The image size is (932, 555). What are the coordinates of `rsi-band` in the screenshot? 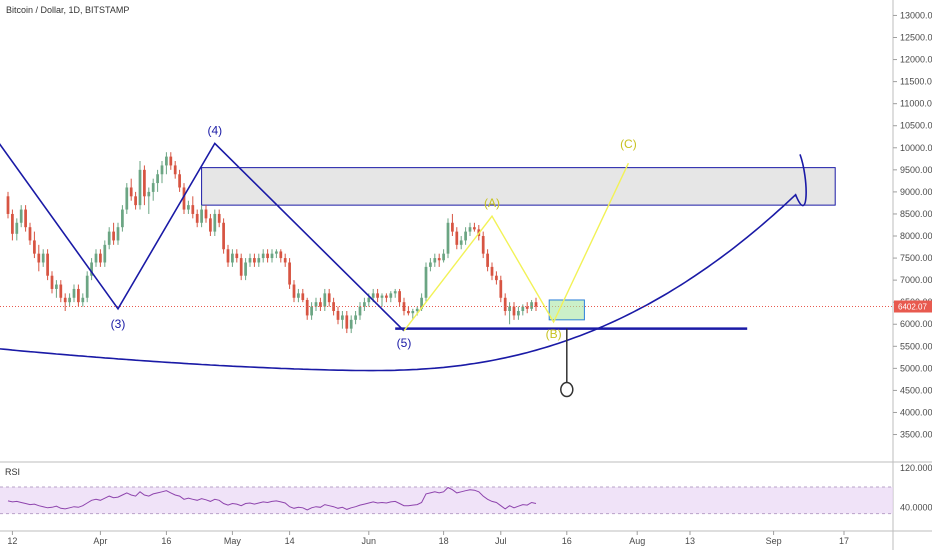 It's located at (446, 500).